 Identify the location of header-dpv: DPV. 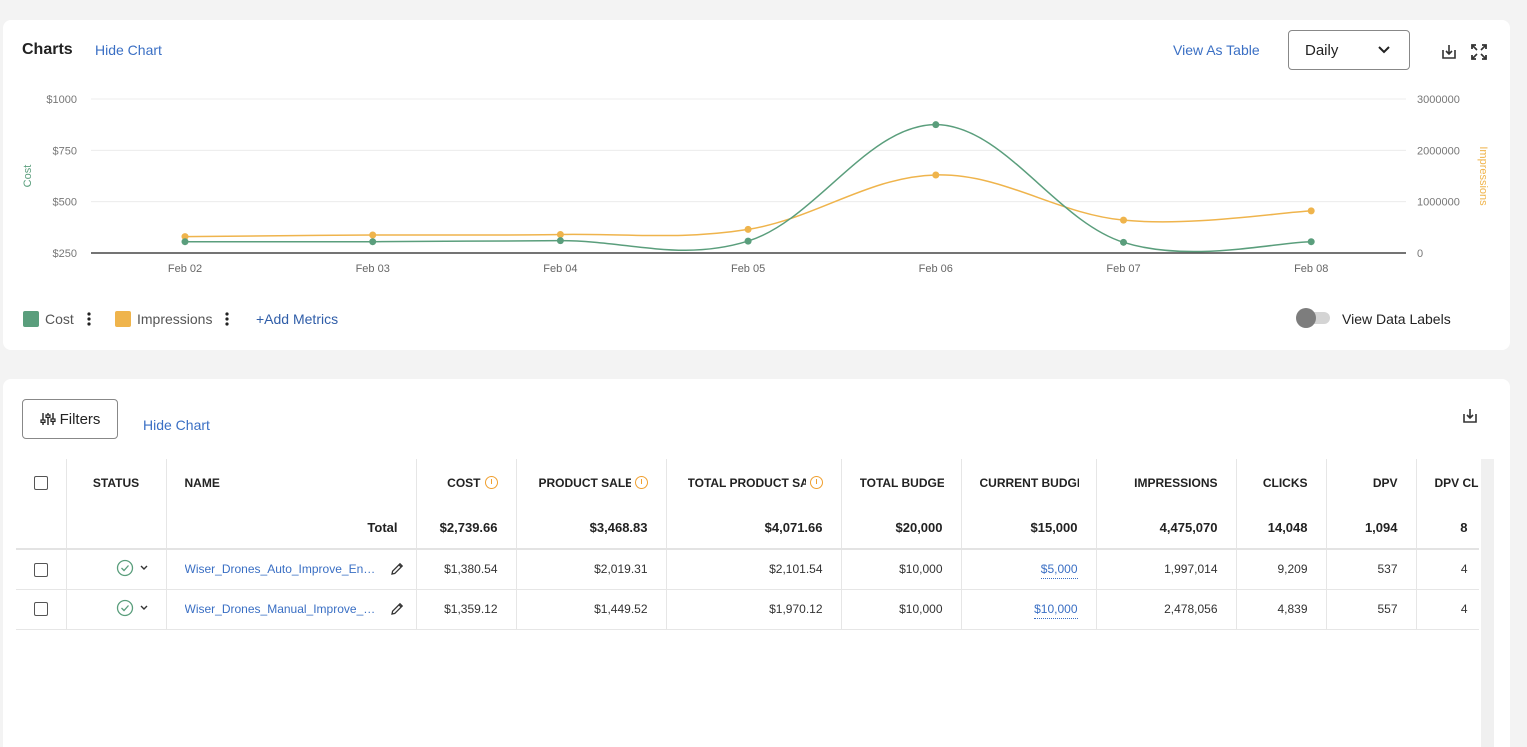
(1371, 483).